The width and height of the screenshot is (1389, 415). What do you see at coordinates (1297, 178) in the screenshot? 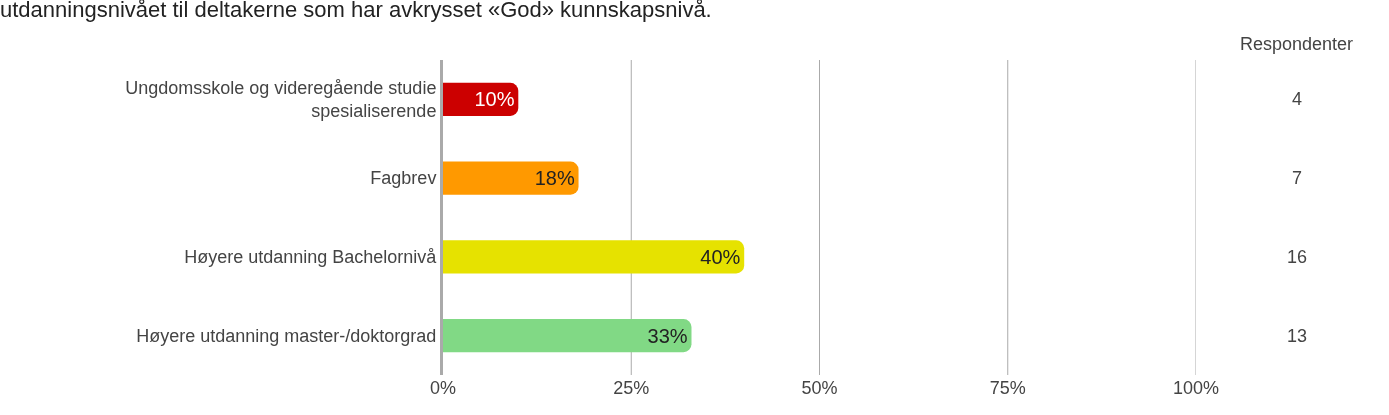
I see `text: 7` at bounding box center [1297, 178].